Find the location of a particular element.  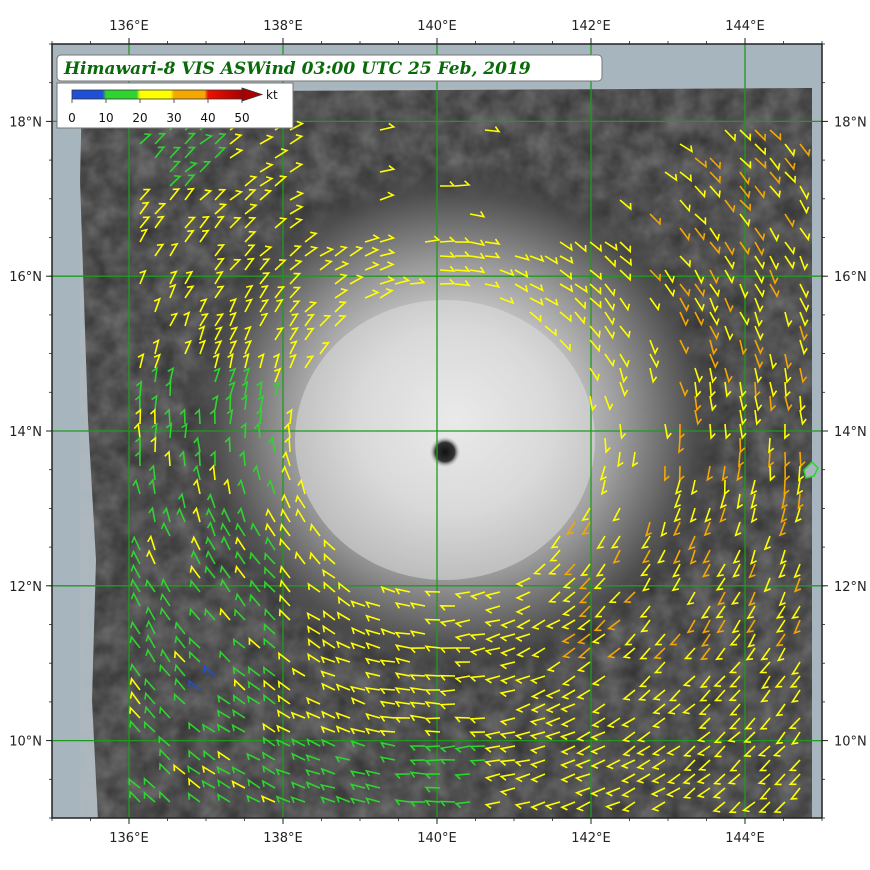

legend-colorbar is located at coordinates (157, 94).